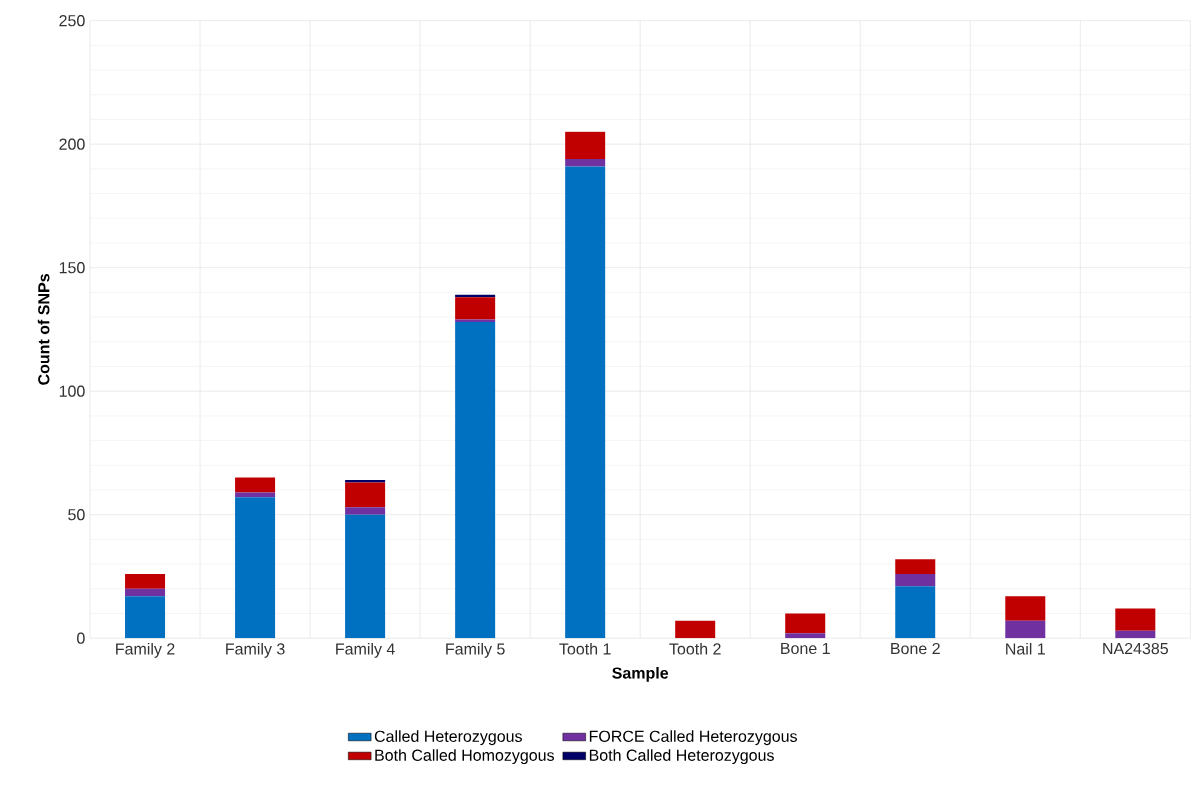 The height and width of the screenshot is (788, 1203). Describe the element at coordinates (693, 738) in the screenshot. I see `legend-label: FORCE Called Heterozygous` at that location.